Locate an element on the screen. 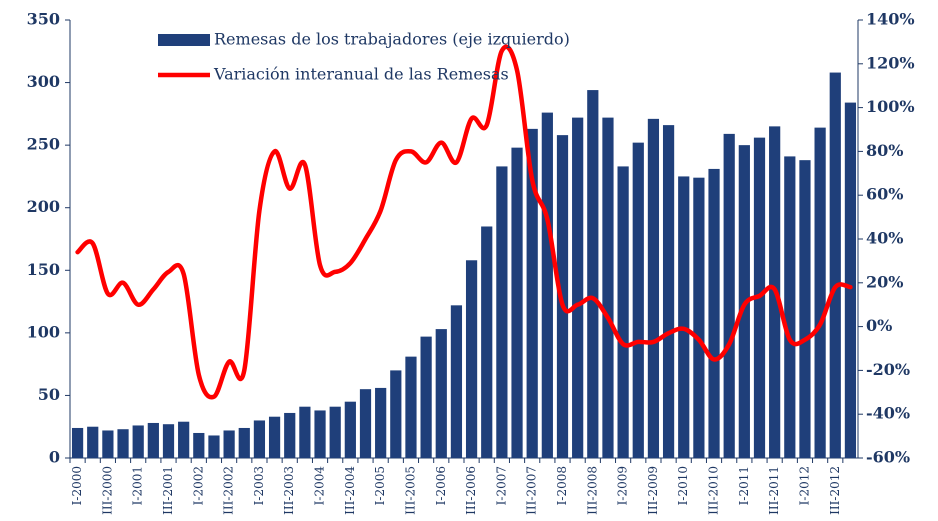 The width and height of the screenshot is (938, 521). x-tick-label: I-2010 is located at coordinates (683, 485).